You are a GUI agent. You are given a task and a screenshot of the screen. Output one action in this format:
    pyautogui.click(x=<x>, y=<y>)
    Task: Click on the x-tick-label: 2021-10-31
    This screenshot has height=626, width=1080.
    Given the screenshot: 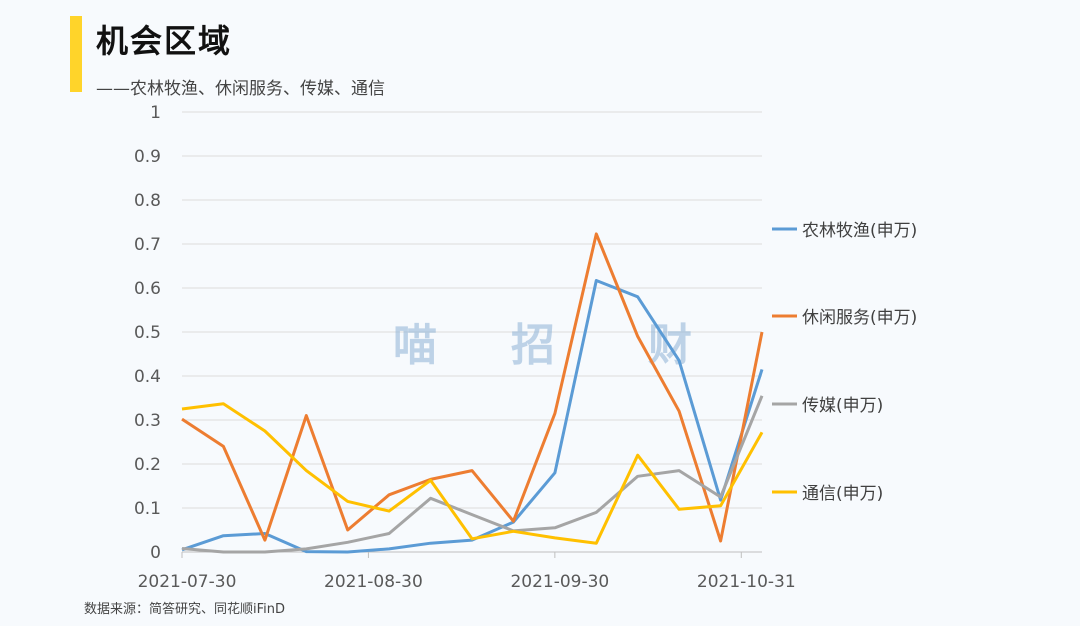 What is the action you would take?
    pyautogui.click(x=746, y=582)
    